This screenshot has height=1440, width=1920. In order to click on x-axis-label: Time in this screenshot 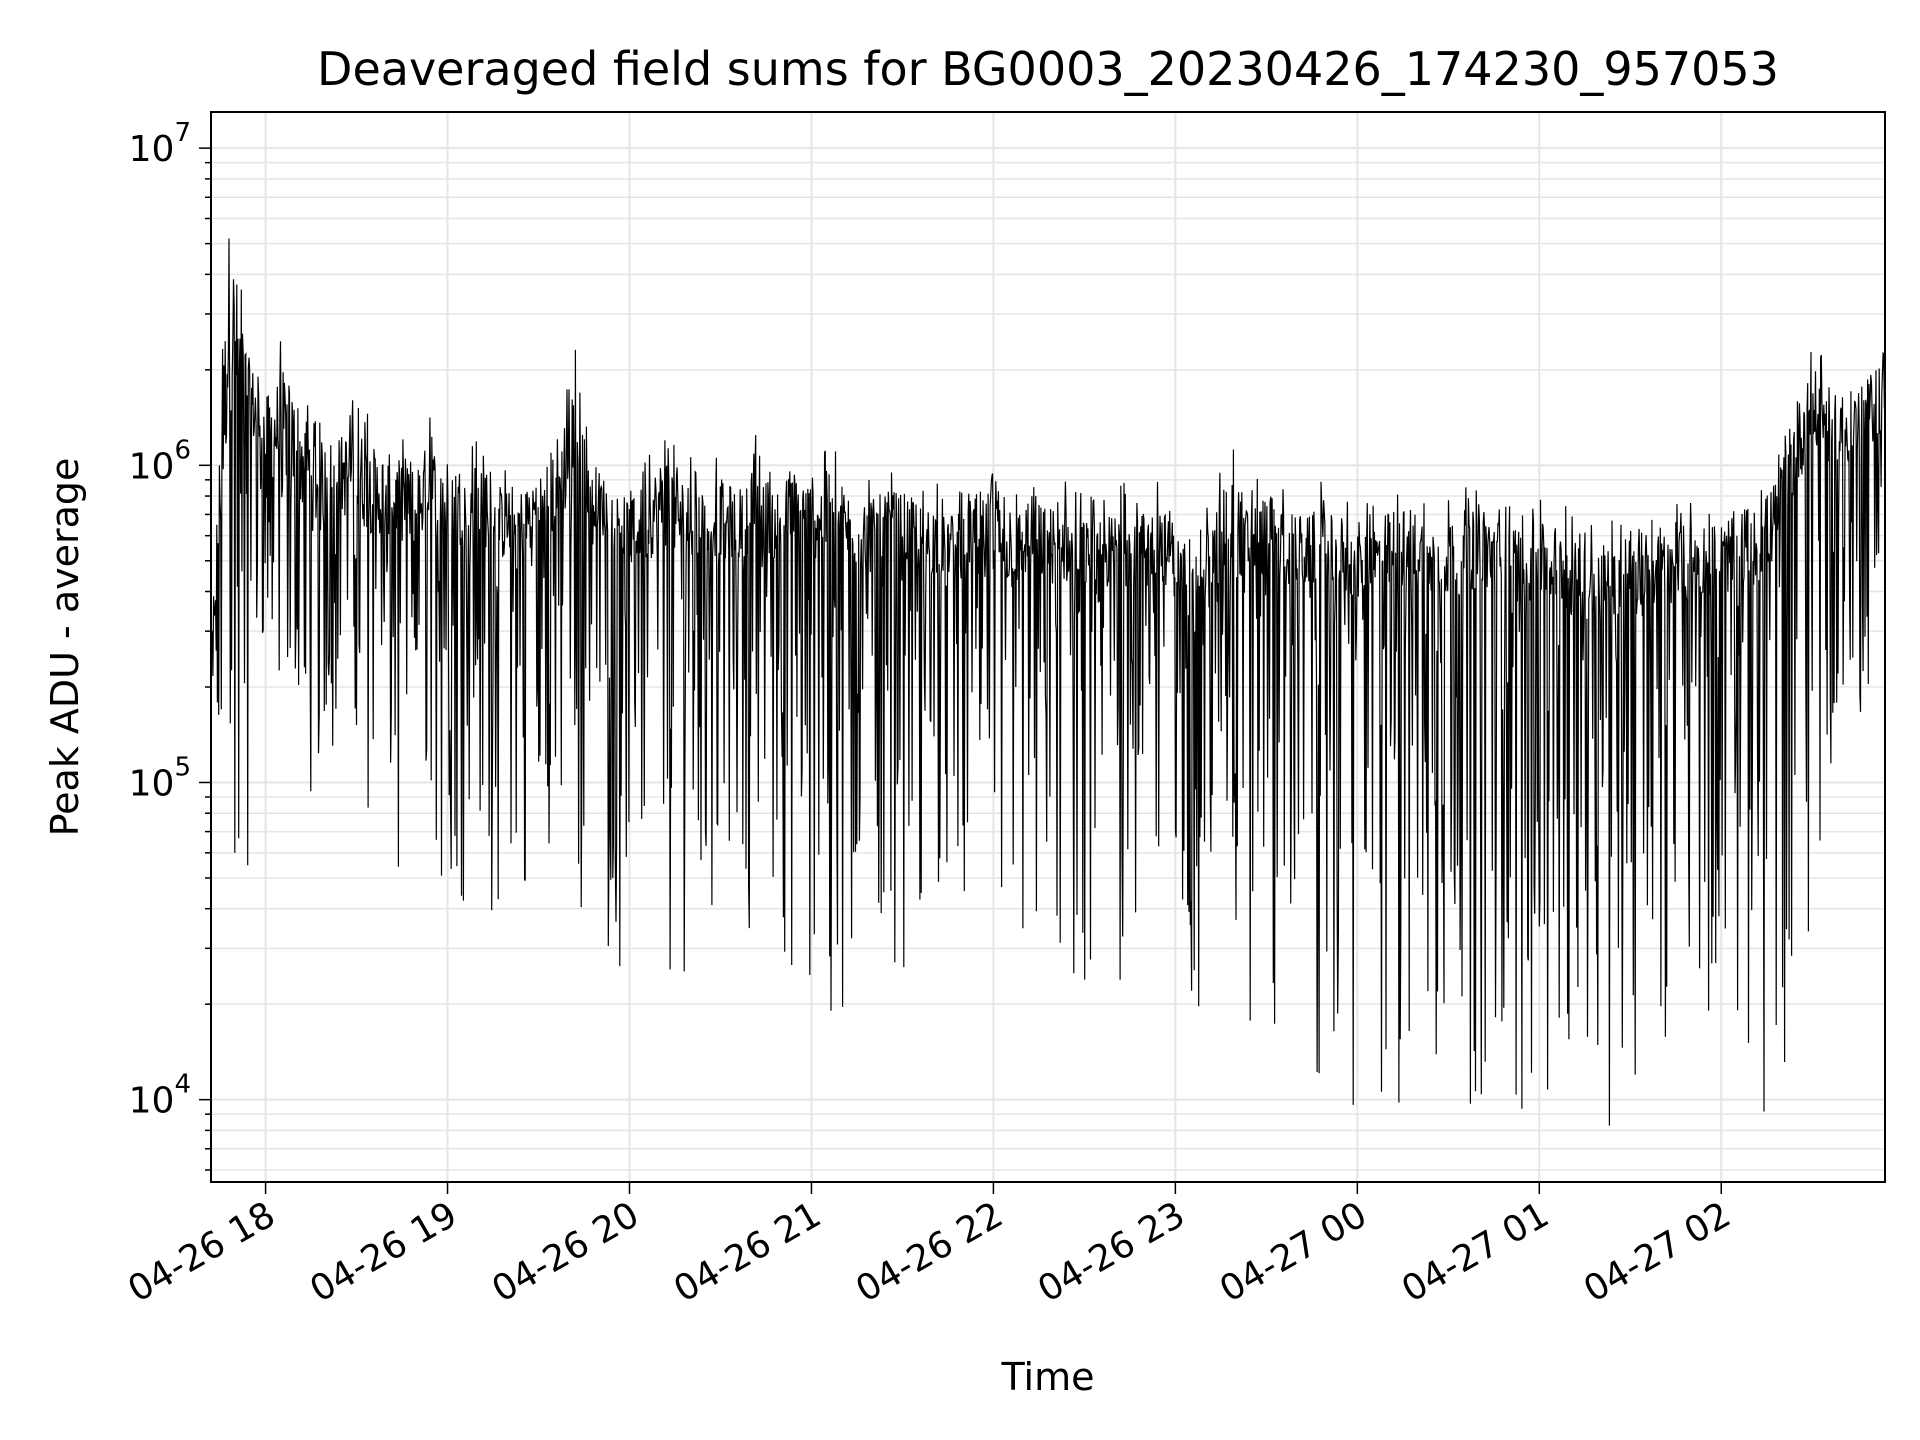, I will do `click(1048, 1377)`.